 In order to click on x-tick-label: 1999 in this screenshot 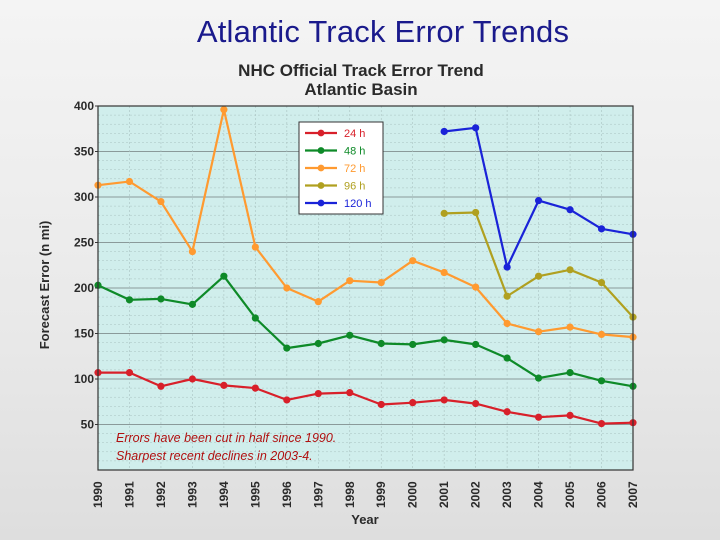, I will do `click(381, 494)`.